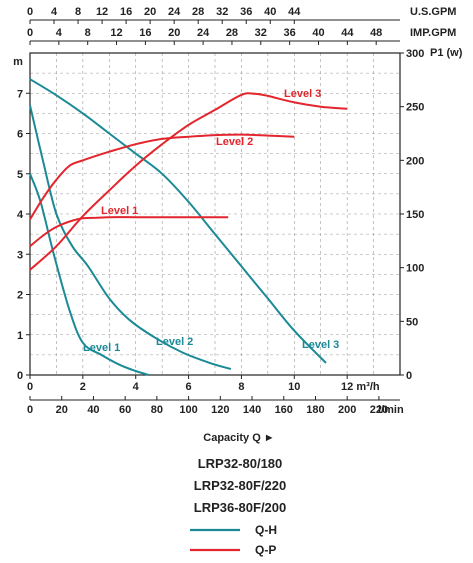 The height and width of the screenshot is (563, 473). What do you see at coordinates (261, 33) in the screenshot?
I see `x-tick-label-impgpm: 32` at bounding box center [261, 33].